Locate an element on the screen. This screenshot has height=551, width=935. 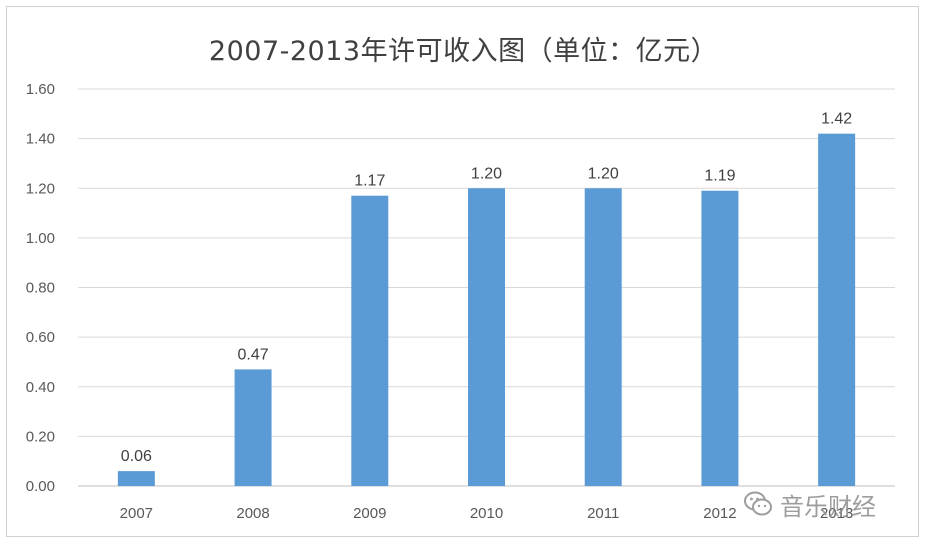
chart-title: 2007-2013年许可收入图（单位：亿元） is located at coordinates (463, 51).